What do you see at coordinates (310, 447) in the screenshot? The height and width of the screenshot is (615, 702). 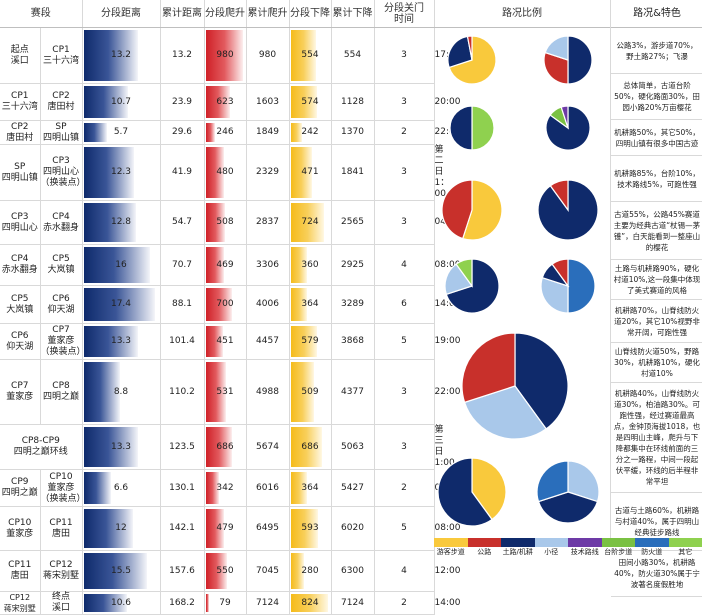 I see `segment-descent: 686` at bounding box center [310, 447].